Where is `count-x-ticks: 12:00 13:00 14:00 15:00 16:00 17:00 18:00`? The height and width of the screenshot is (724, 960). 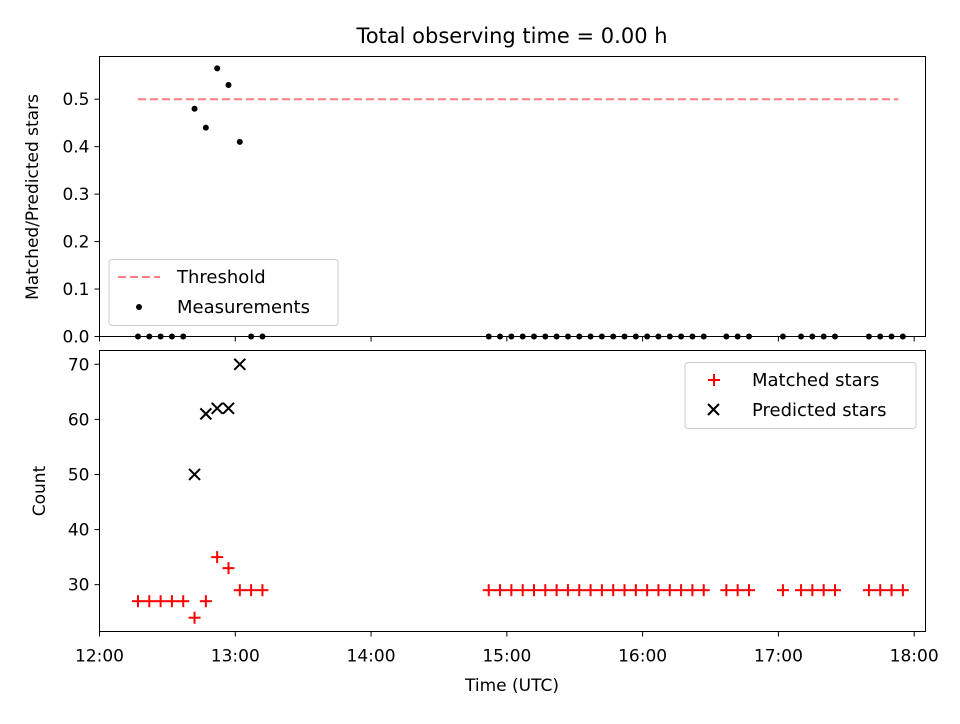 count-x-ticks: 12:00 13:00 14:00 15:00 16:00 17:00 18:00 is located at coordinates (507, 649).